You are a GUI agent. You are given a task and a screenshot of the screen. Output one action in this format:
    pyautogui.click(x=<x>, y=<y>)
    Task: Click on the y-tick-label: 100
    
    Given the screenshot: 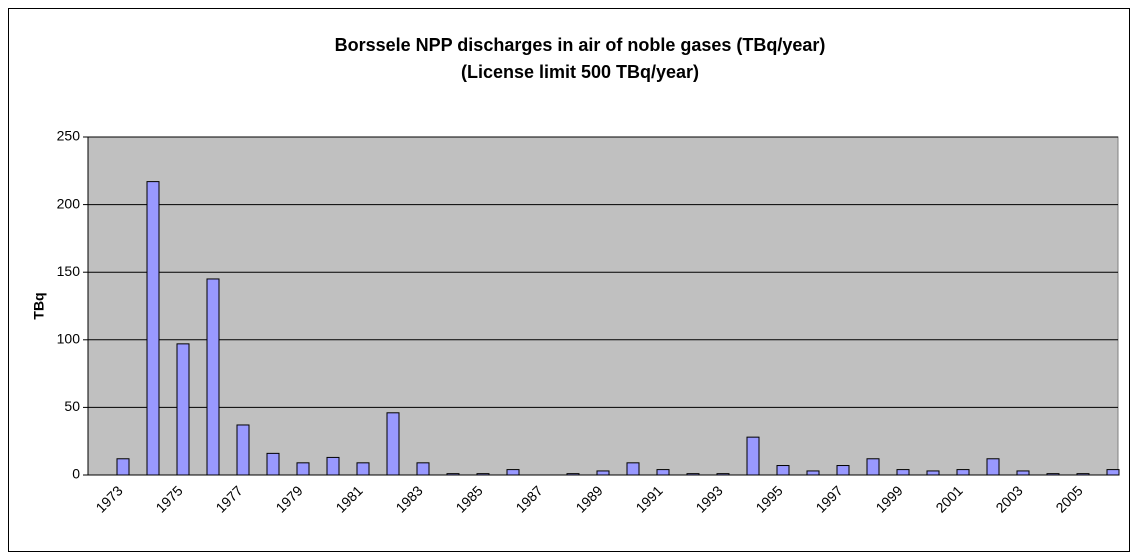 What is the action you would take?
    pyautogui.click(x=69, y=339)
    